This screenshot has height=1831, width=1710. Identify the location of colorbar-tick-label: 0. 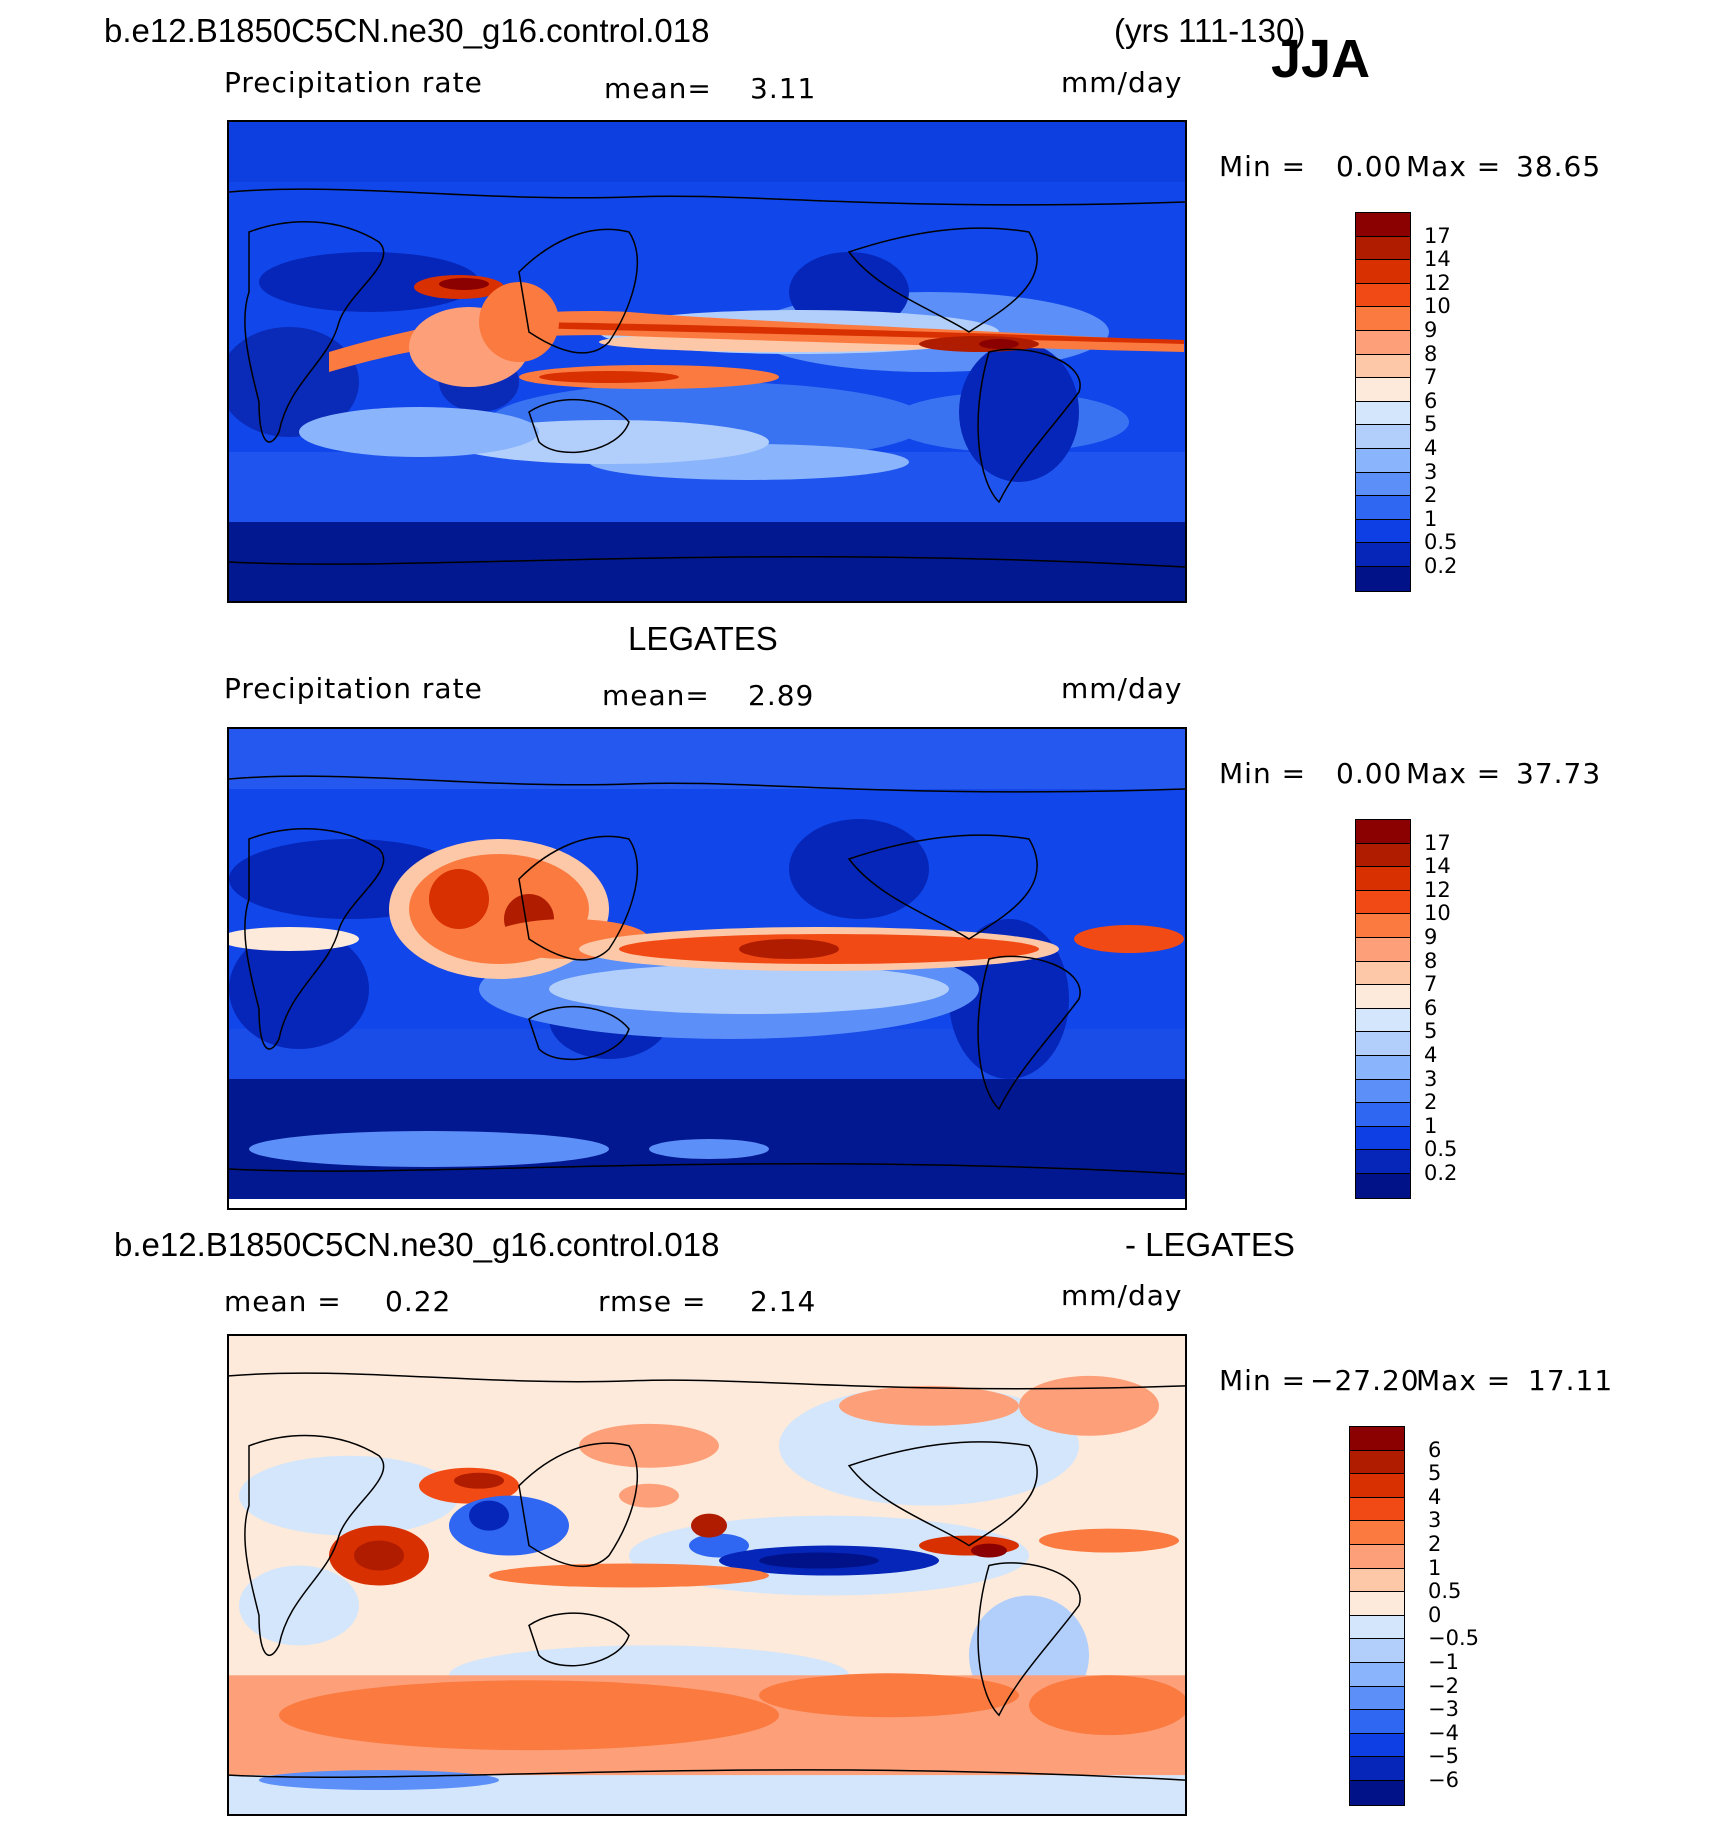
(1435, 1614).